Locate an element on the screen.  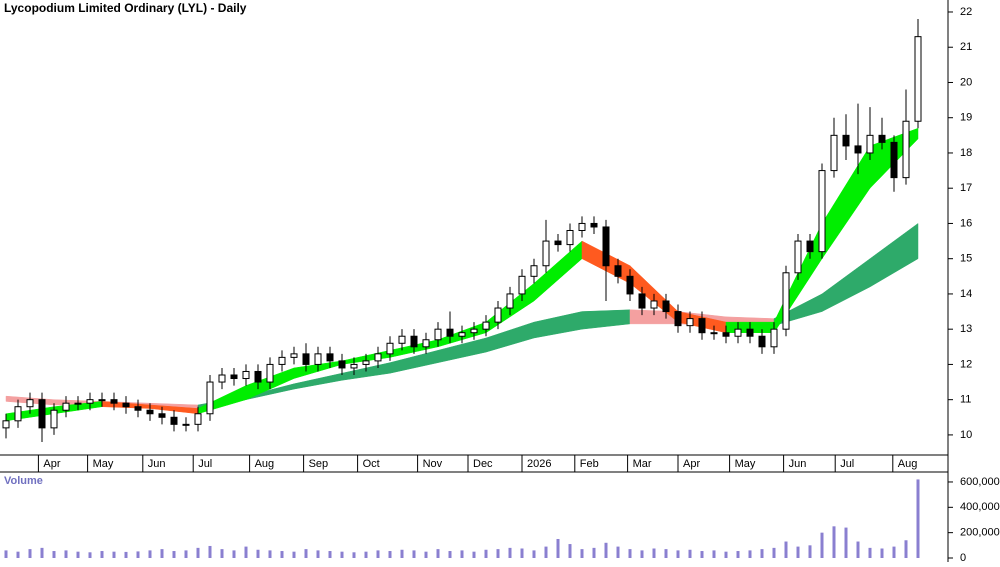
y-tick-label: 22 is located at coordinates (966, 12).